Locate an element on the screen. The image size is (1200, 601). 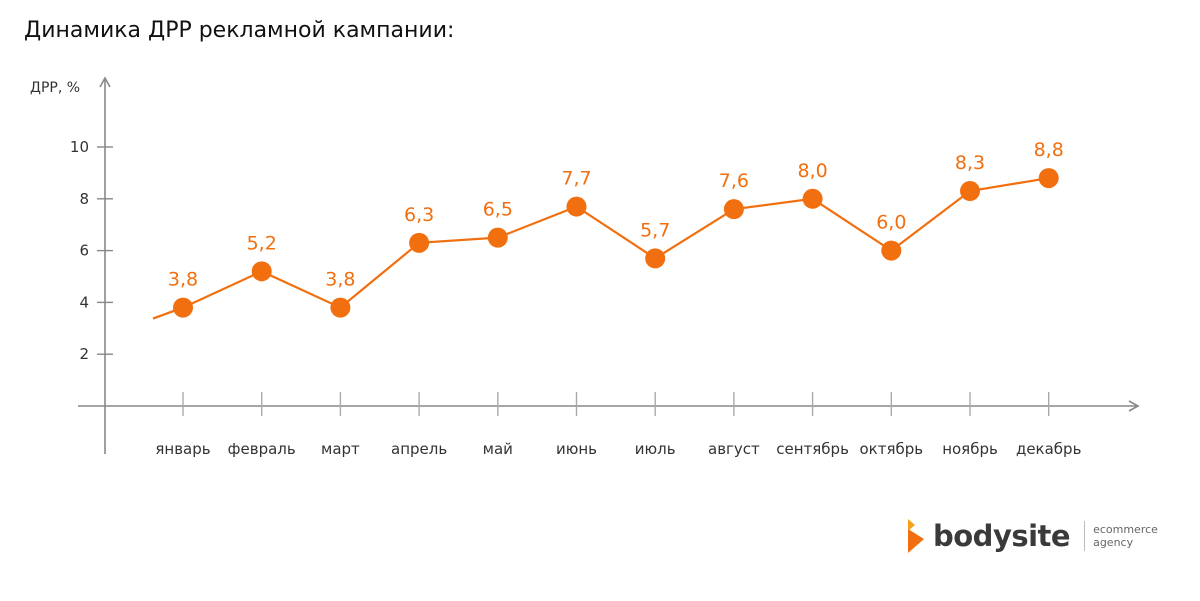
logo-wordmark: bodysite is located at coordinates (1002, 536).